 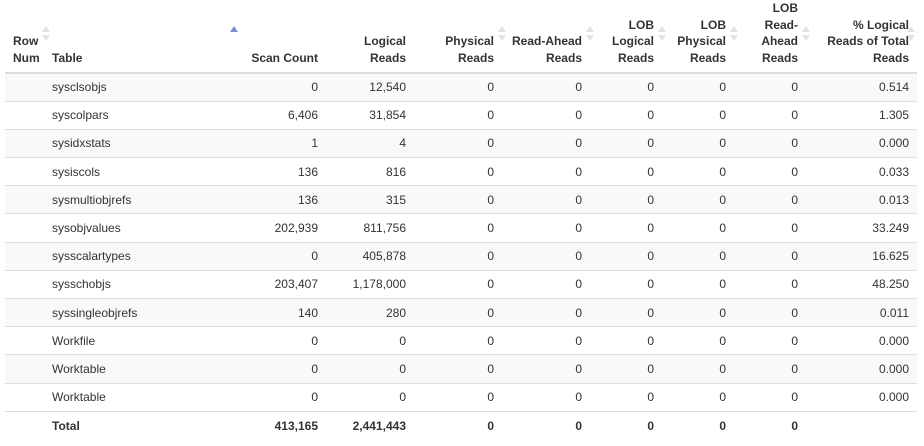 I want to click on cell-table-name: syssingleobjrefs, so click(x=142, y=312).